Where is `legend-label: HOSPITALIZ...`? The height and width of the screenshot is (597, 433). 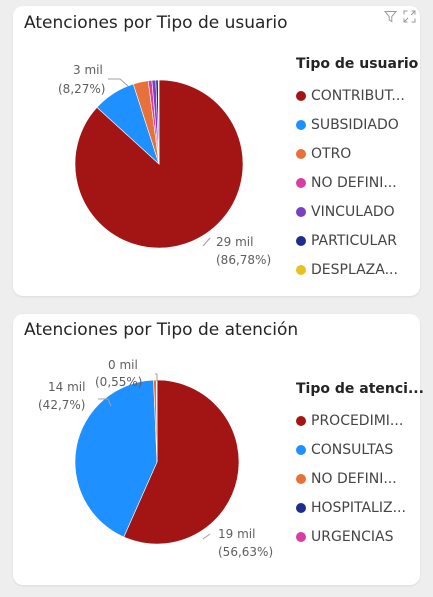
legend-label: HOSPITALIZ... is located at coordinates (358, 507).